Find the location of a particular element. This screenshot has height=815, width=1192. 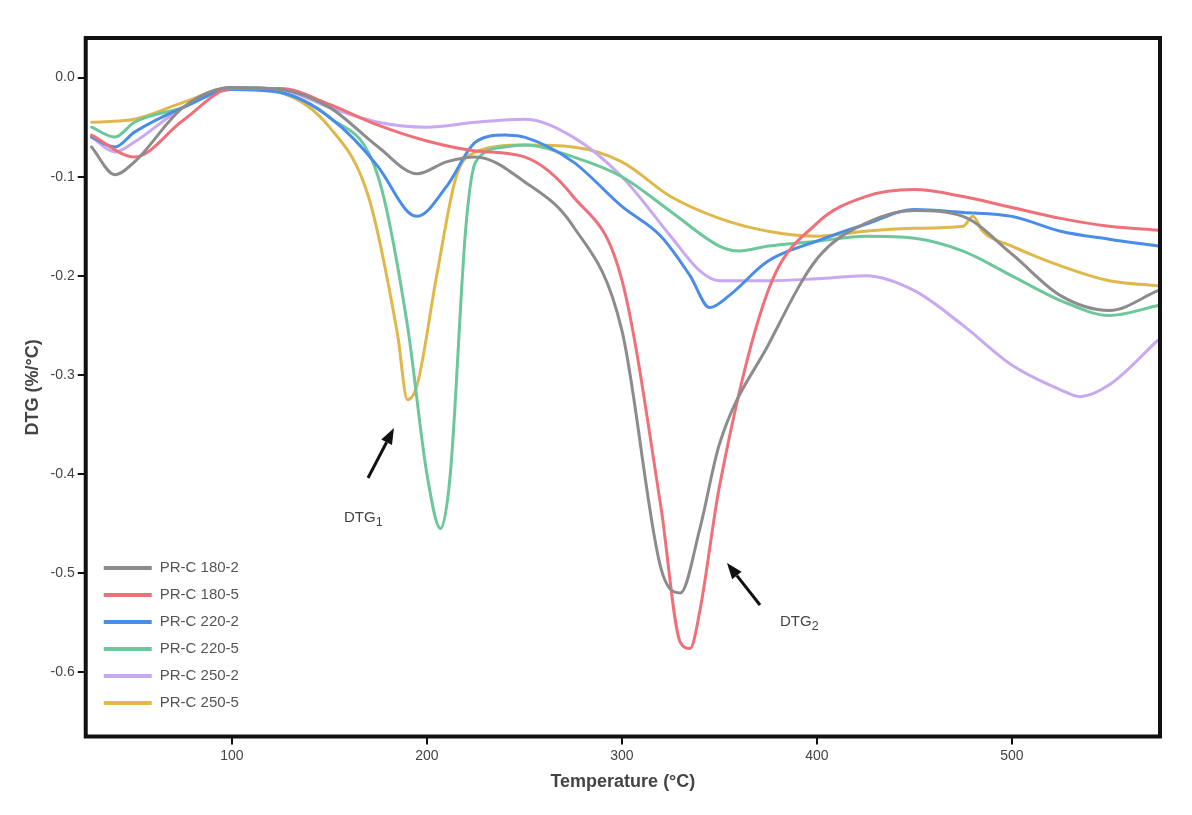

y-tick-label: 0.0 is located at coordinates (65, 76).